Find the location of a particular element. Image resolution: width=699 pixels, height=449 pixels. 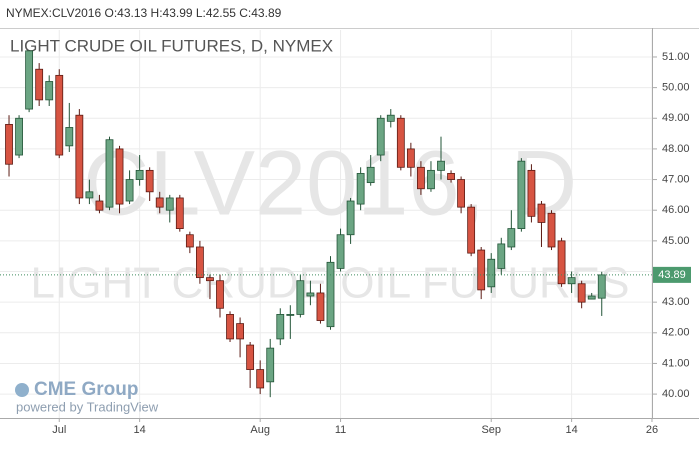

x-tick-label: Aug is located at coordinates (260, 430).